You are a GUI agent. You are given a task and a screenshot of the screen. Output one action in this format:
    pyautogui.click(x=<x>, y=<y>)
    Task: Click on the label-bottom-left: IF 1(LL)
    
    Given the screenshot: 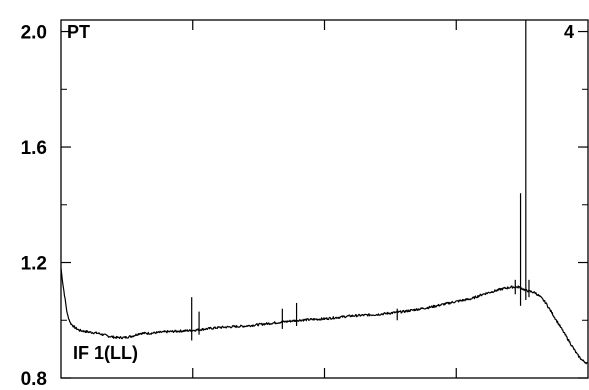 What is the action you would take?
    pyautogui.click(x=105, y=353)
    